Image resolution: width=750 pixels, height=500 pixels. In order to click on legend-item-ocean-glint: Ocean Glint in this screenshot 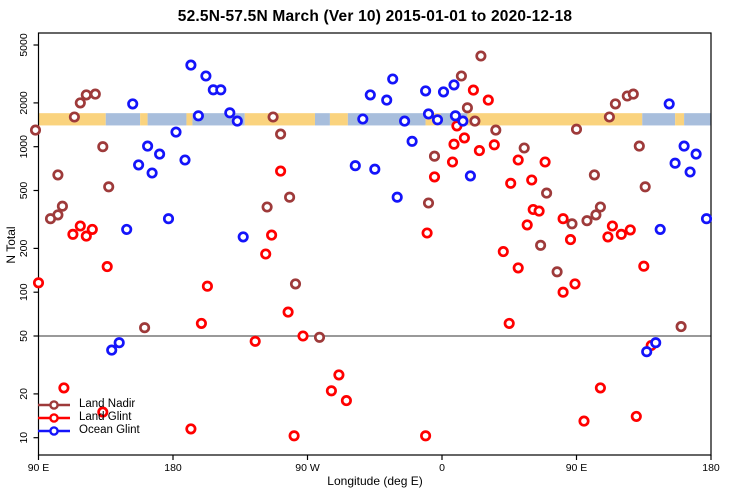, I will do `click(88, 430)`.